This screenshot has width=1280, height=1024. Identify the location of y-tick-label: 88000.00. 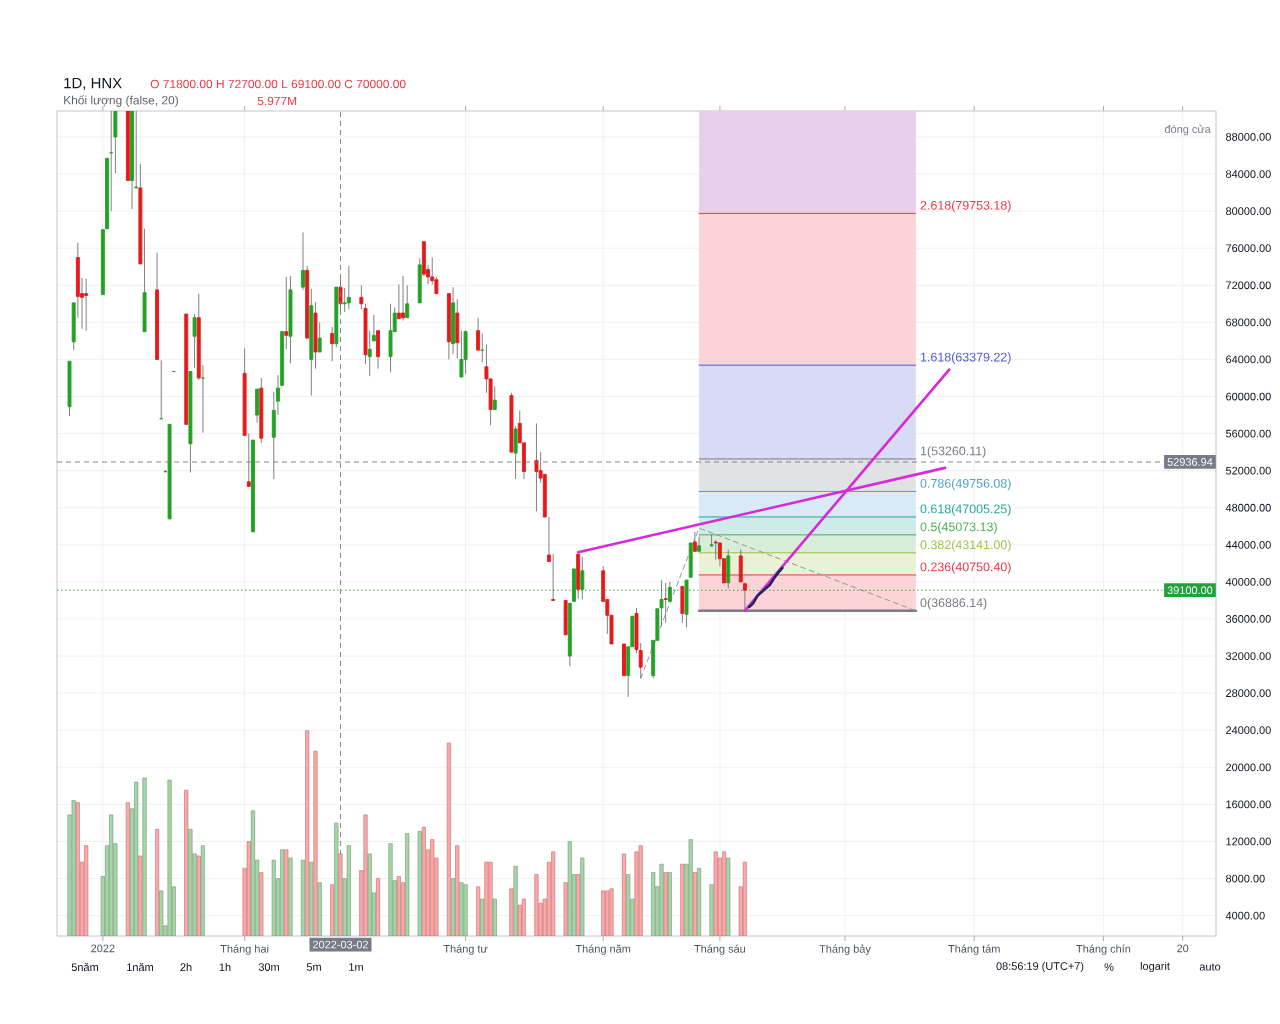
(1248, 137).